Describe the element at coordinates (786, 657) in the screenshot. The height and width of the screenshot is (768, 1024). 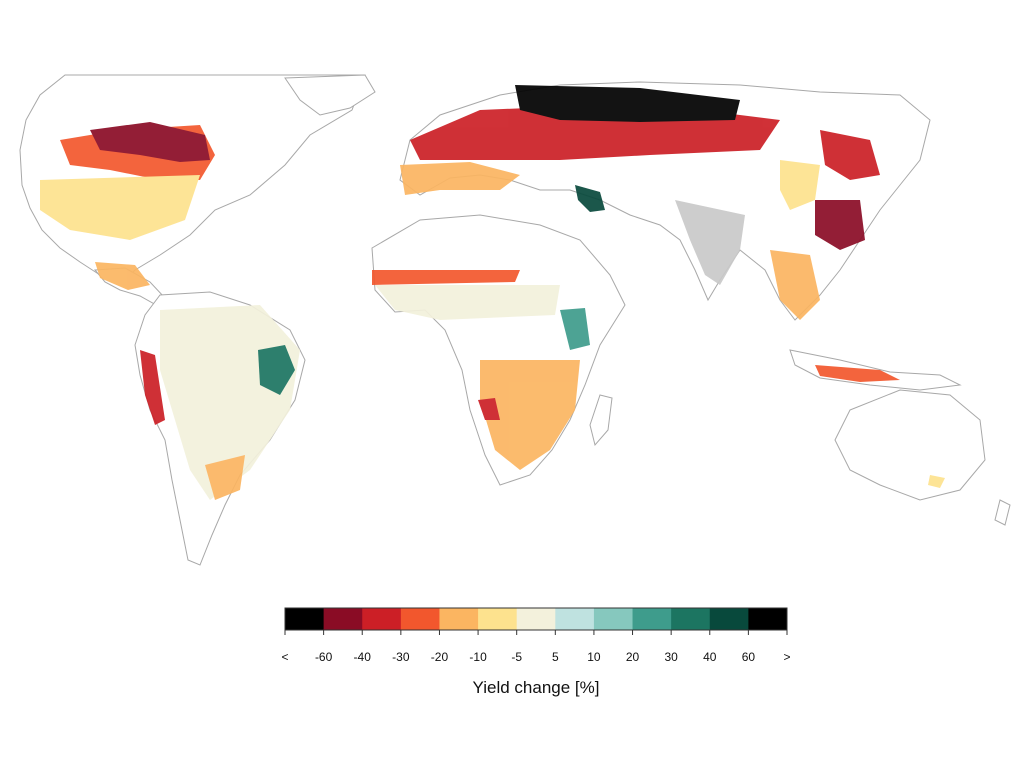
I see `legend-tick-label: >` at that location.